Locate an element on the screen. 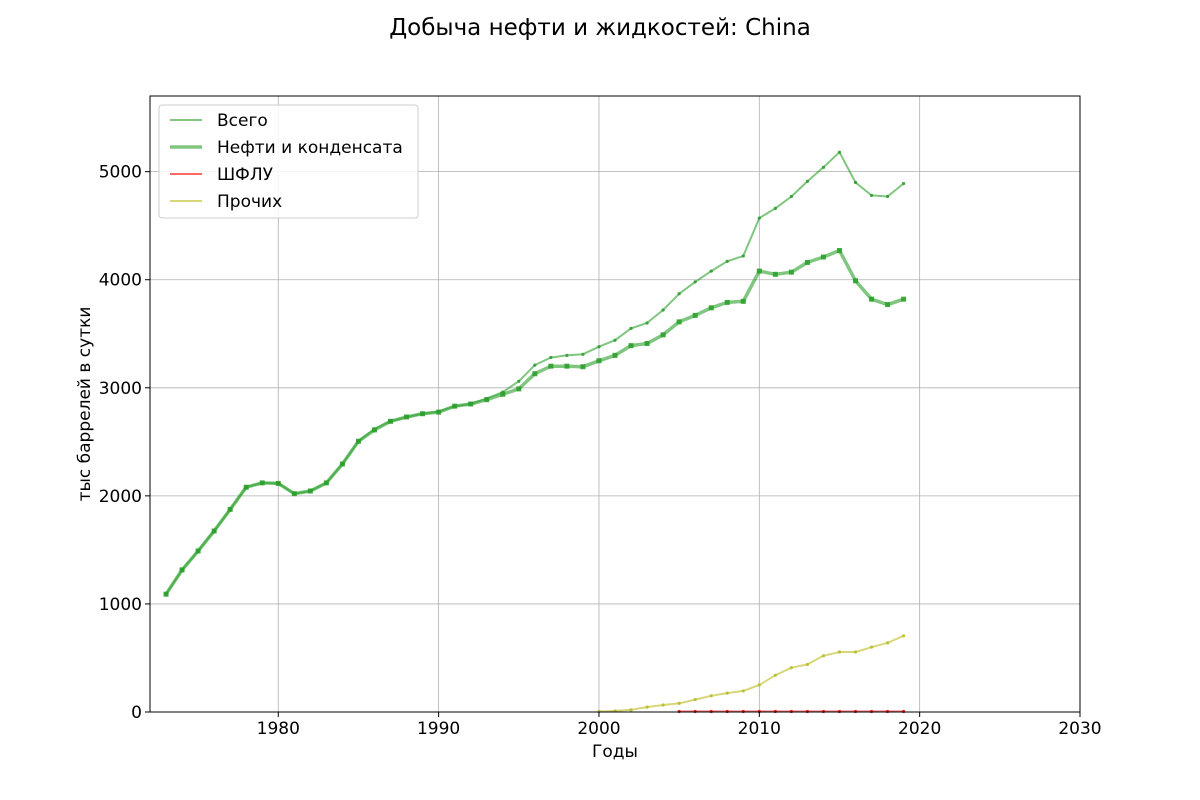 This screenshot has width=1200, height=800. chart-title: Добыча нефти и жидкостей: China is located at coordinates (600, 28).